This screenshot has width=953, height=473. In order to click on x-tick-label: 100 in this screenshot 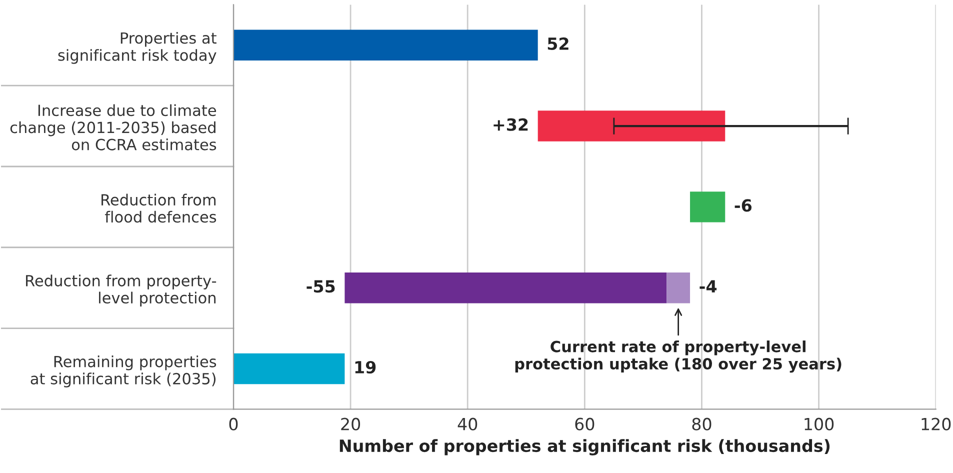, I will do `click(819, 424)`.